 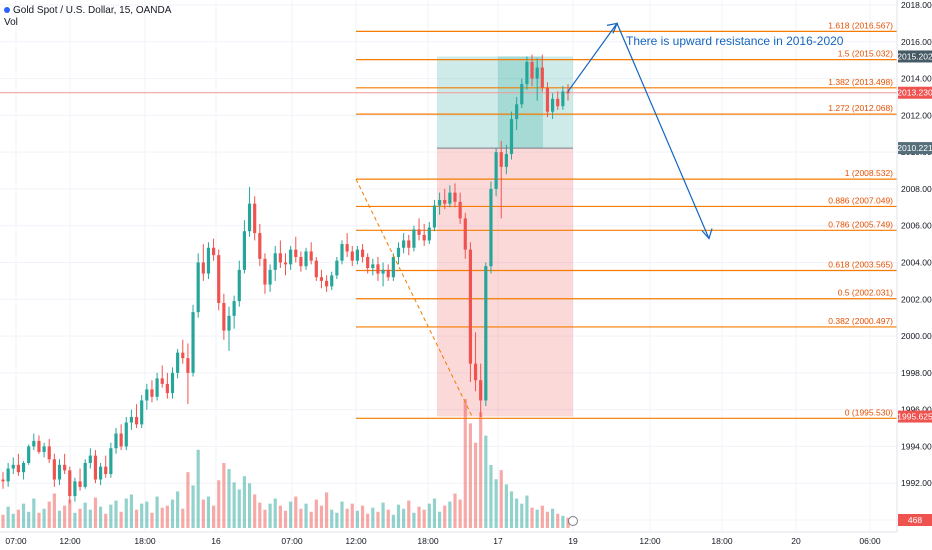 What do you see at coordinates (914, 93) in the screenshot?
I see `last-price-tag: 2013.230` at bounding box center [914, 93].